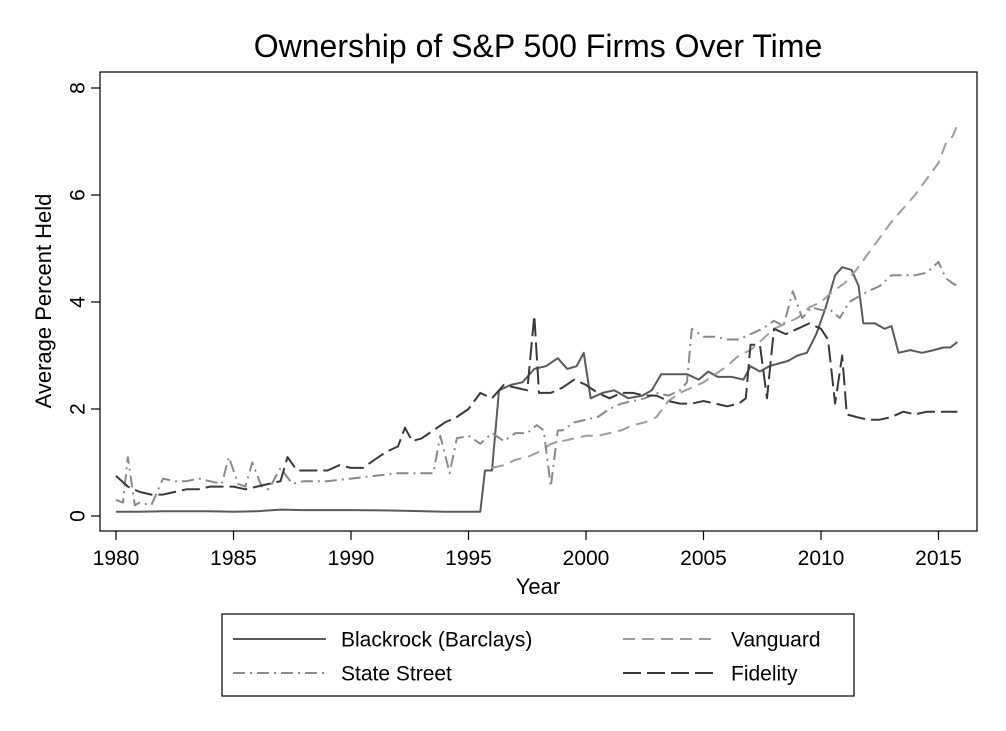  What do you see at coordinates (43, 301) in the screenshot?
I see `y-axis-title: Average Percent Held` at bounding box center [43, 301].